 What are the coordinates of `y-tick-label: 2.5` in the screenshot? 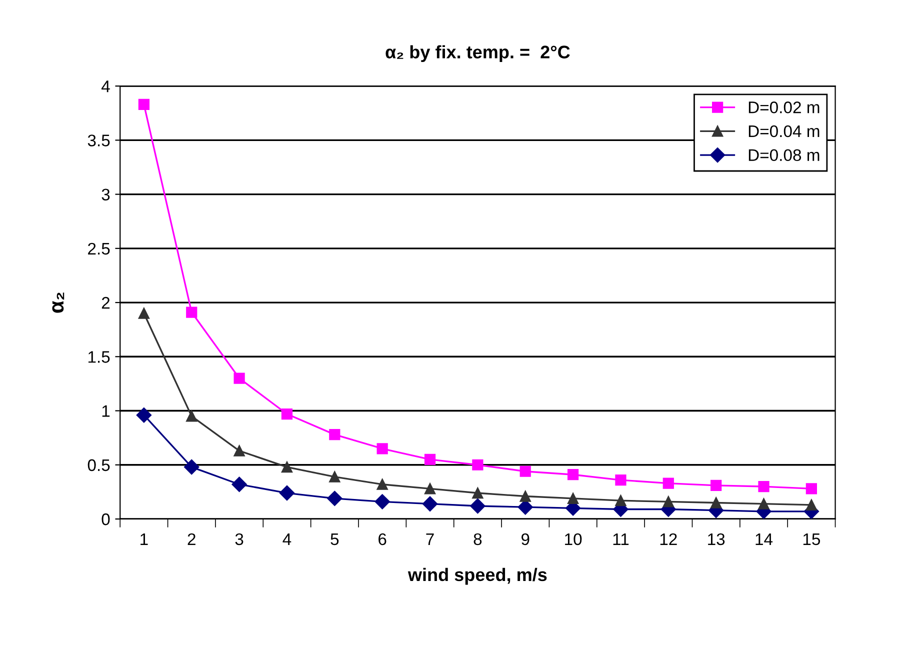 It's located at (99, 248).